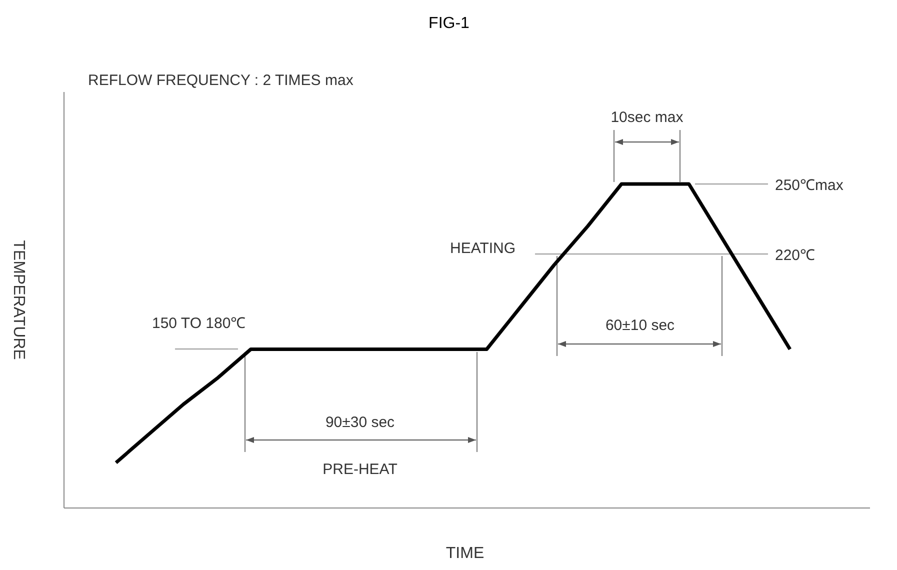 The image size is (897, 570). Describe the element at coordinates (221, 80) in the screenshot. I see `text: REFLOW FREQUENCY : 2 TIMES max` at that location.